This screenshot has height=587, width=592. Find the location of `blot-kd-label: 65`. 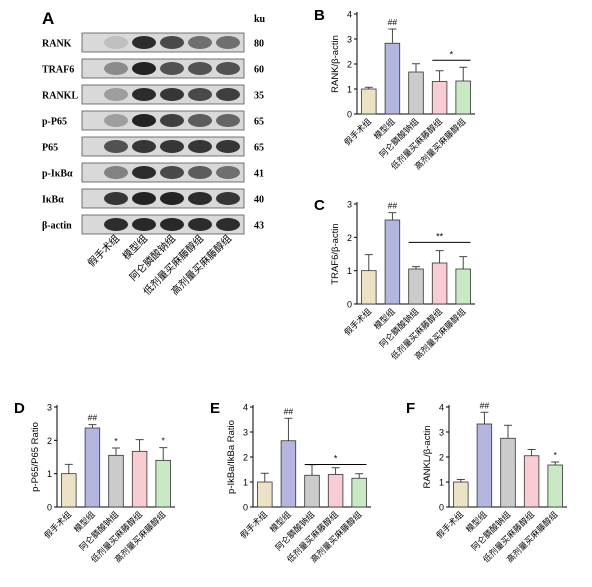

blot-kd-label: 65 is located at coordinates (259, 122).